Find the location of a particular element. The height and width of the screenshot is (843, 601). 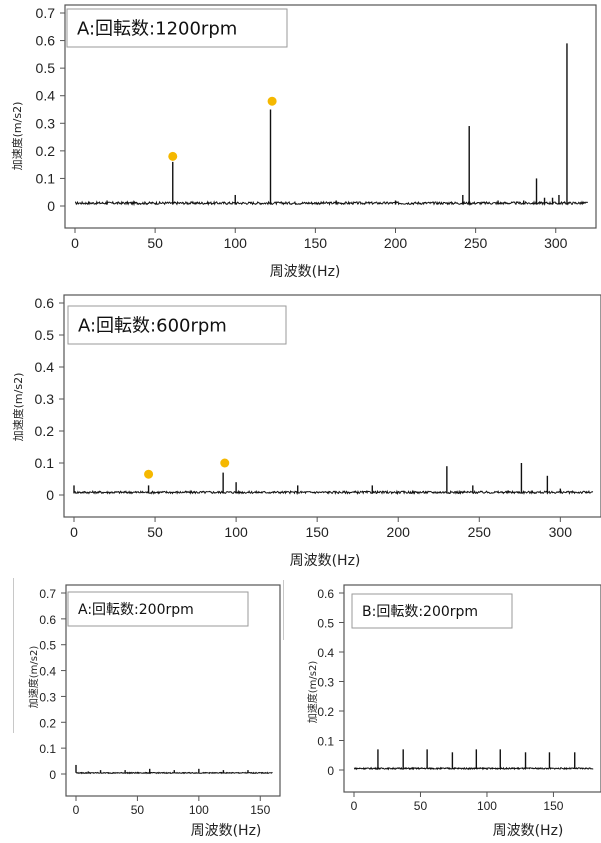

panel-divider-left is located at coordinates (13, 655).